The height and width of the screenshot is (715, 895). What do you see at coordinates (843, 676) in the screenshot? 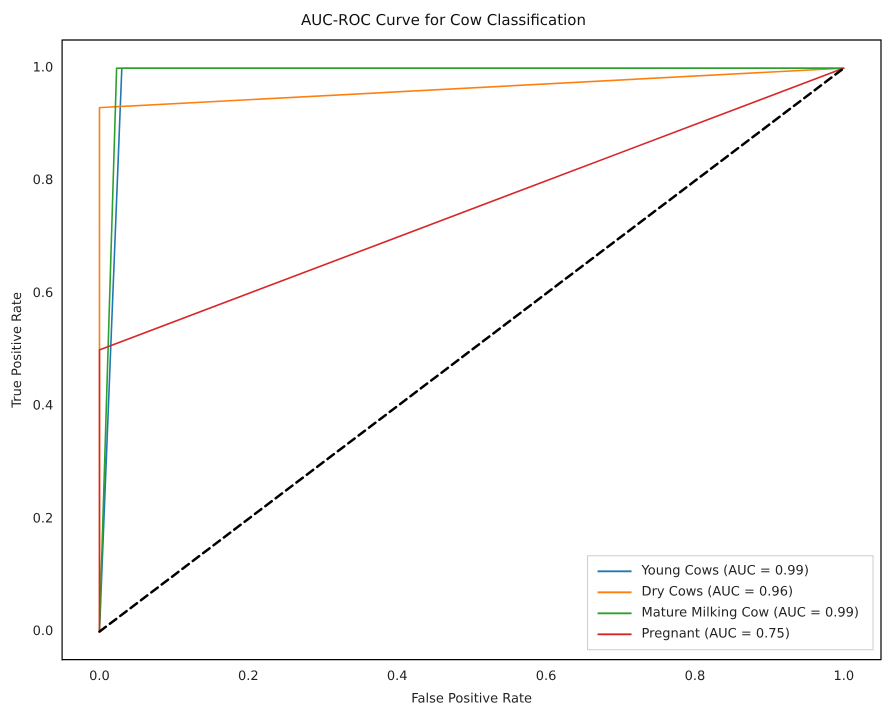
I see `x-tick-label: 1.0` at bounding box center [843, 676].